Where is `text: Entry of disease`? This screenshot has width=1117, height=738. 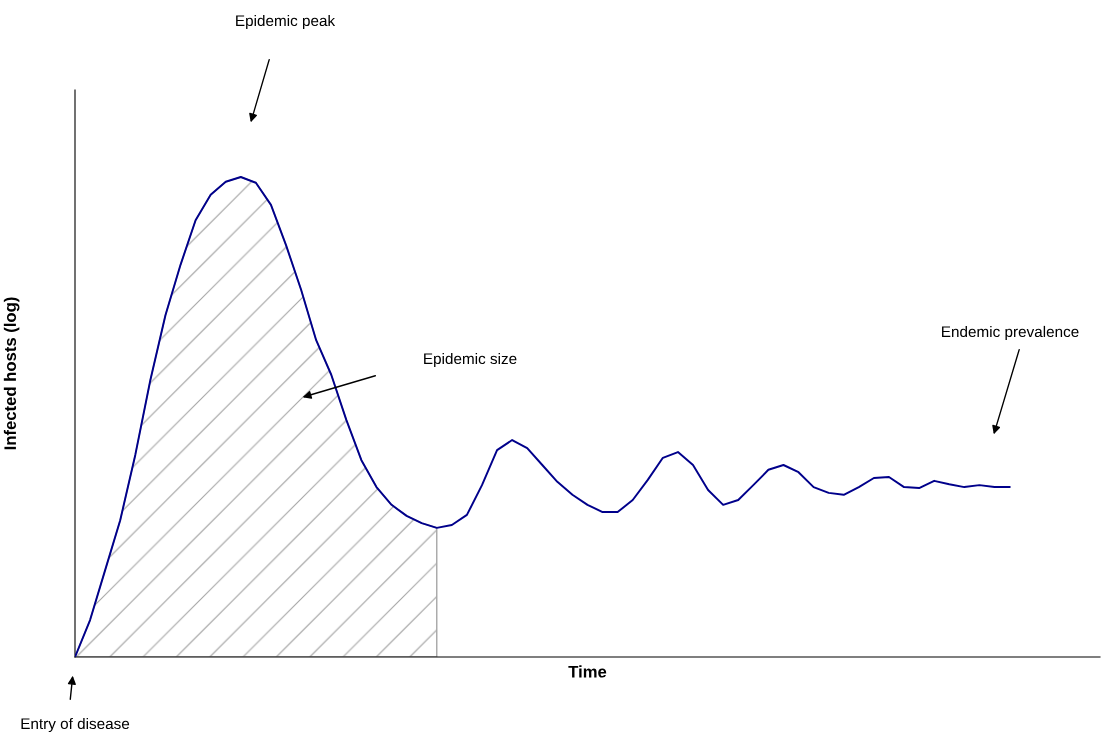
text: Entry of disease is located at coordinates (75, 725).